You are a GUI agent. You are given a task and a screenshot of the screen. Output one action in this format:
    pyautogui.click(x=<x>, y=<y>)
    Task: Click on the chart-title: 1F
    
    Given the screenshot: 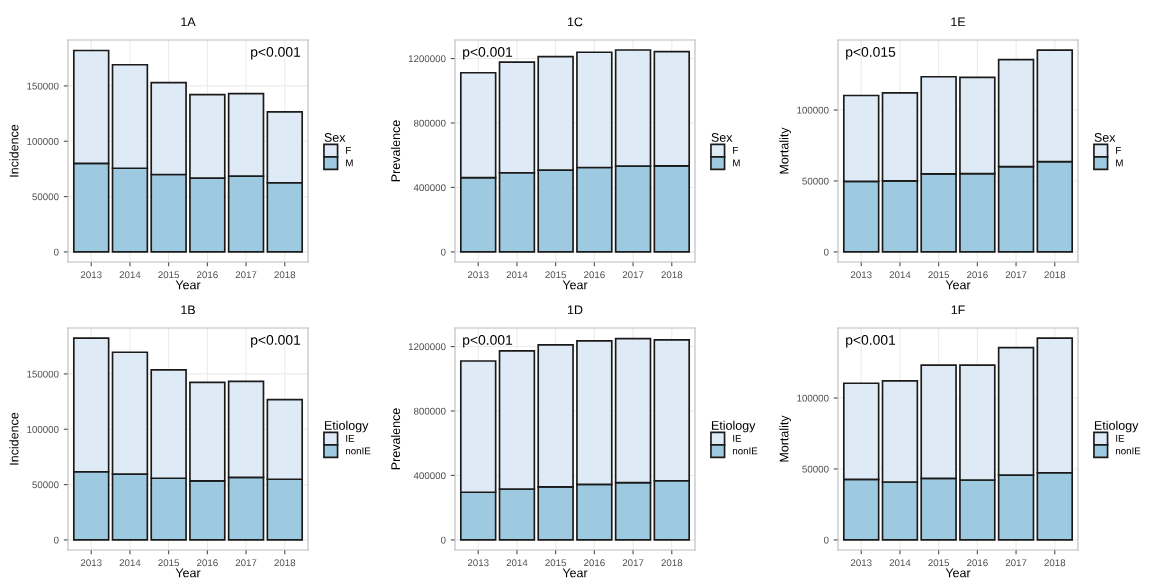 What is the action you would take?
    pyautogui.click(x=958, y=310)
    